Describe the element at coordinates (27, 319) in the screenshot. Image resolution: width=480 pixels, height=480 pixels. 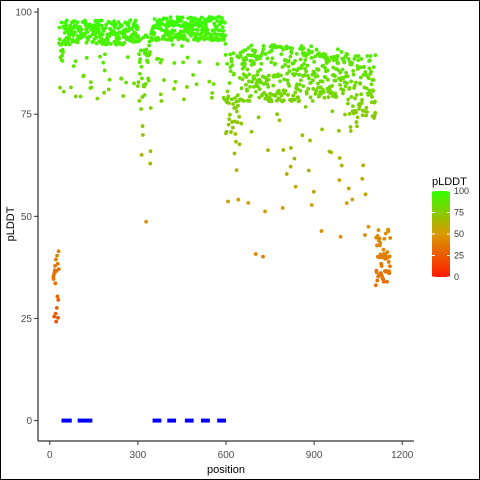
I see `y-tick-label: 25` at that location.